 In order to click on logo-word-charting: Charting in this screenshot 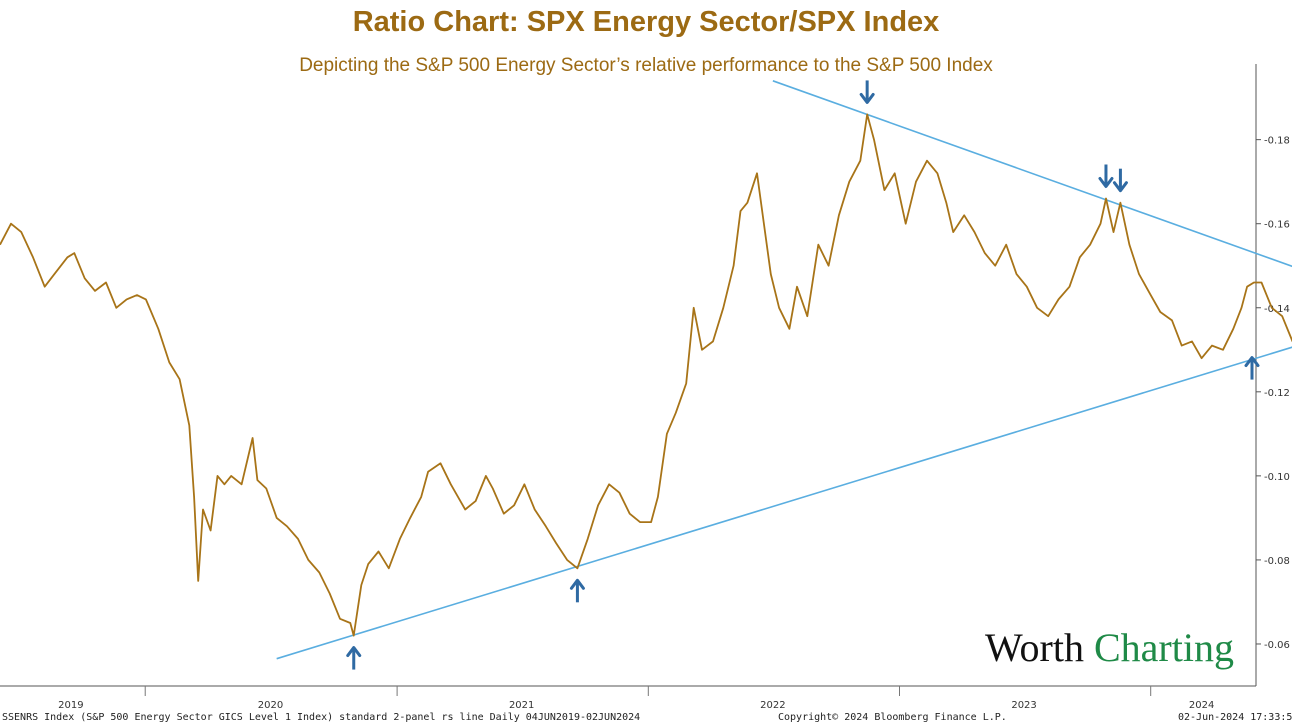, I will do `click(1163, 647)`.